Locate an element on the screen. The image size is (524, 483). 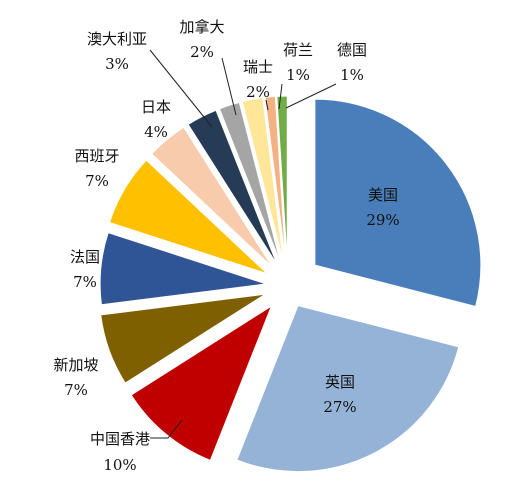
pie-slice-sg is located at coordinates (183, 338).